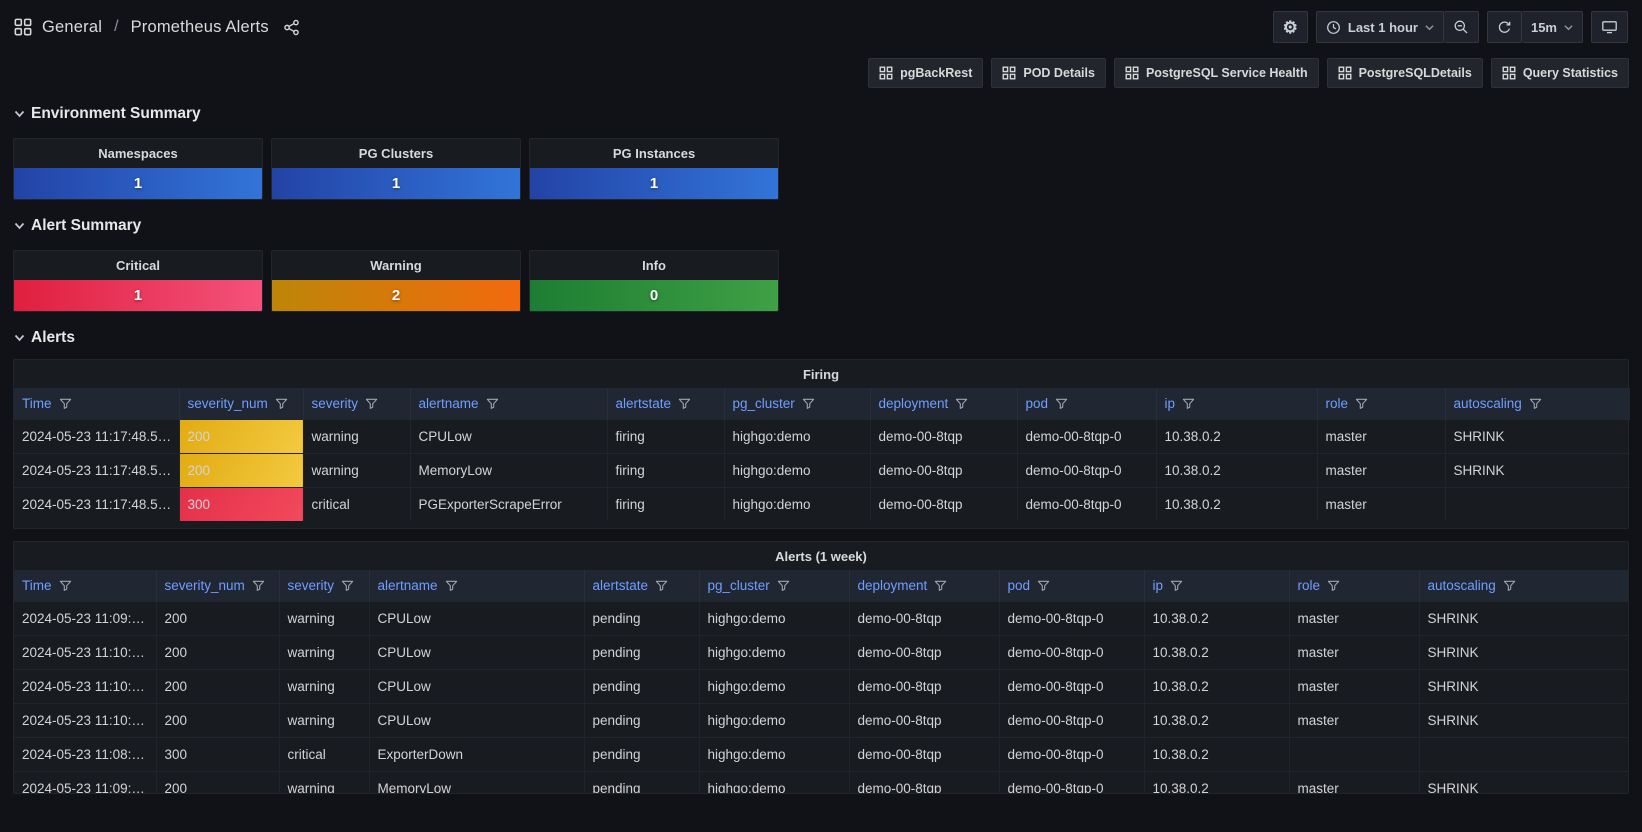 The width and height of the screenshot is (1642, 832). What do you see at coordinates (138, 169) in the screenshot?
I see `stat-panel-namespaces: Namespaces 1` at bounding box center [138, 169].